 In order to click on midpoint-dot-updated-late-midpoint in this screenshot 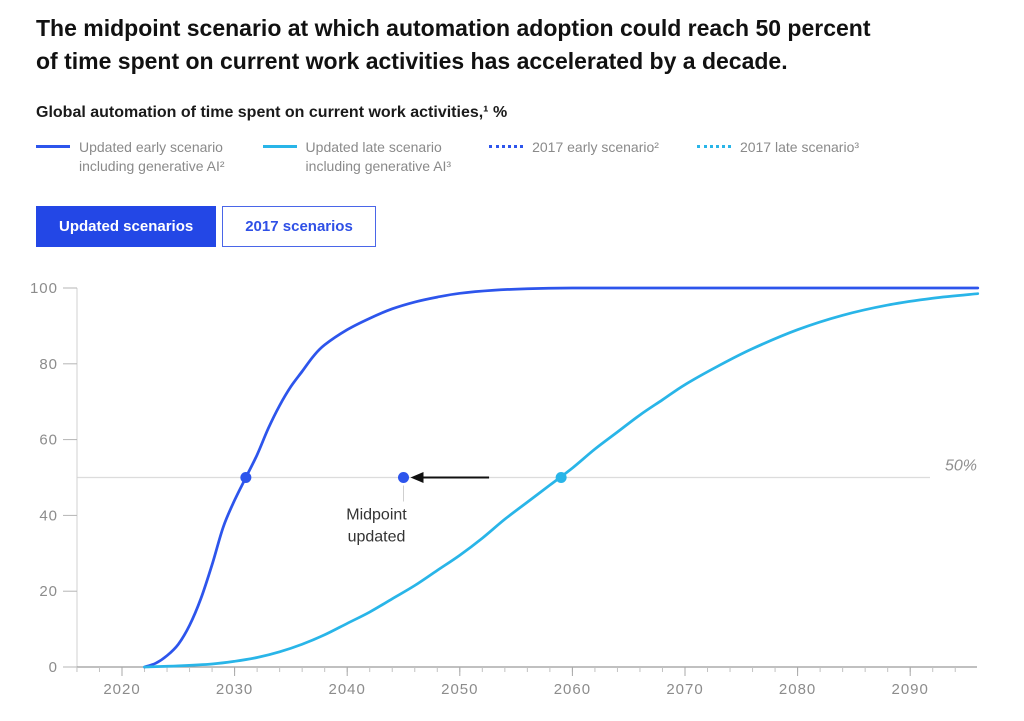, I will do `click(561, 477)`.